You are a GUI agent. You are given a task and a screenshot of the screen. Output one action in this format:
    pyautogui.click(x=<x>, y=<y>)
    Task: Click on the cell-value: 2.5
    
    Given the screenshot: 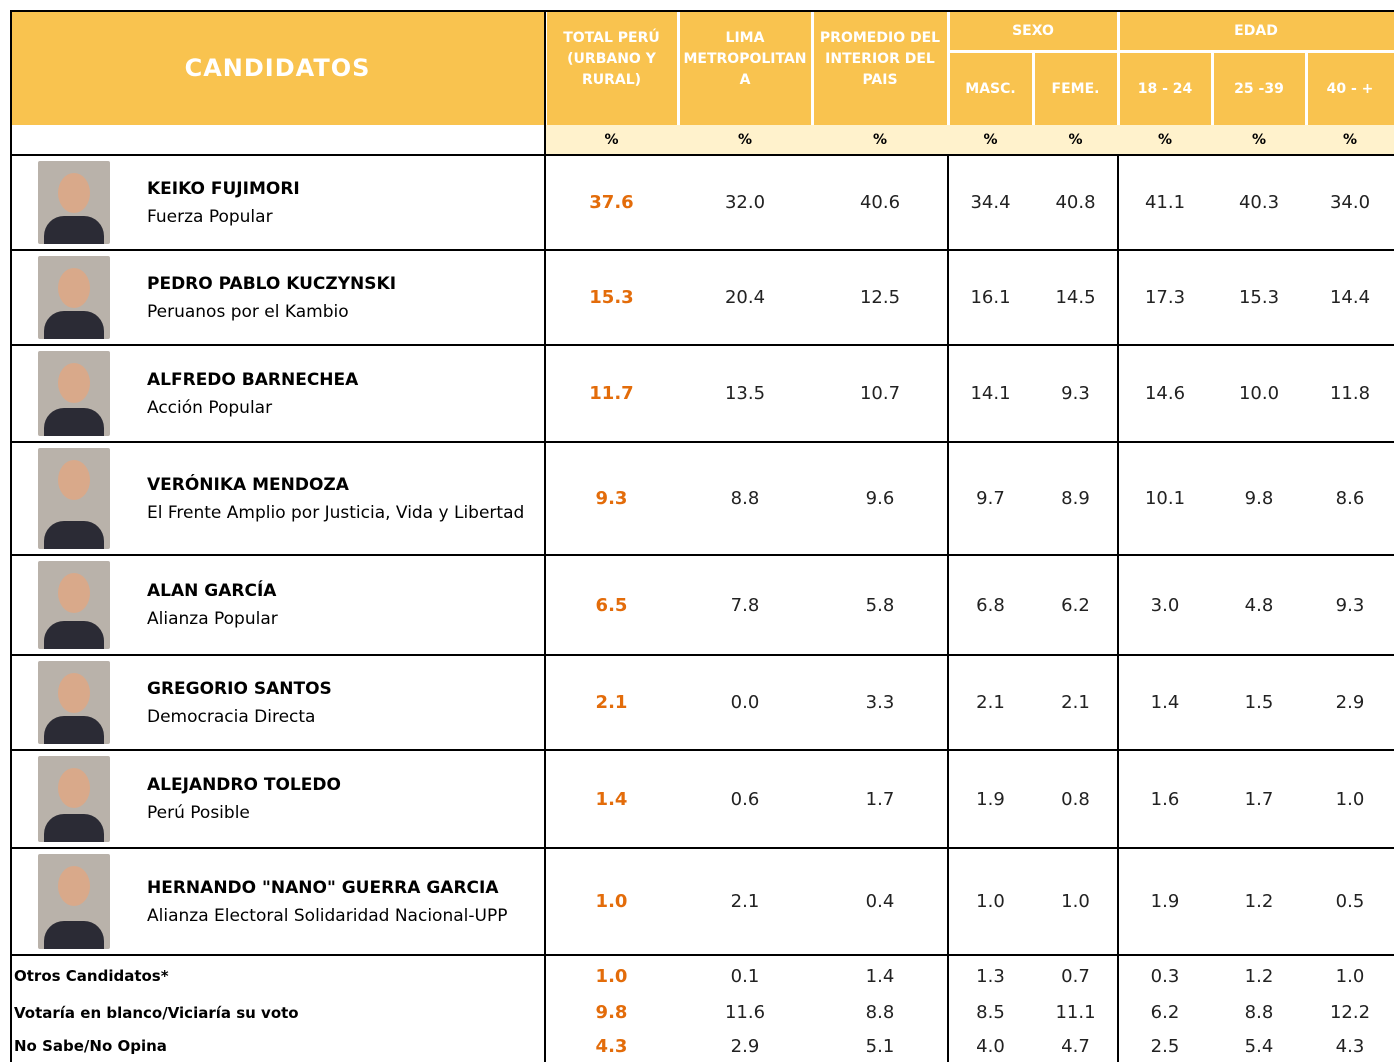 What is the action you would take?
    pyautogui.click(x=1165, y=1046)
    